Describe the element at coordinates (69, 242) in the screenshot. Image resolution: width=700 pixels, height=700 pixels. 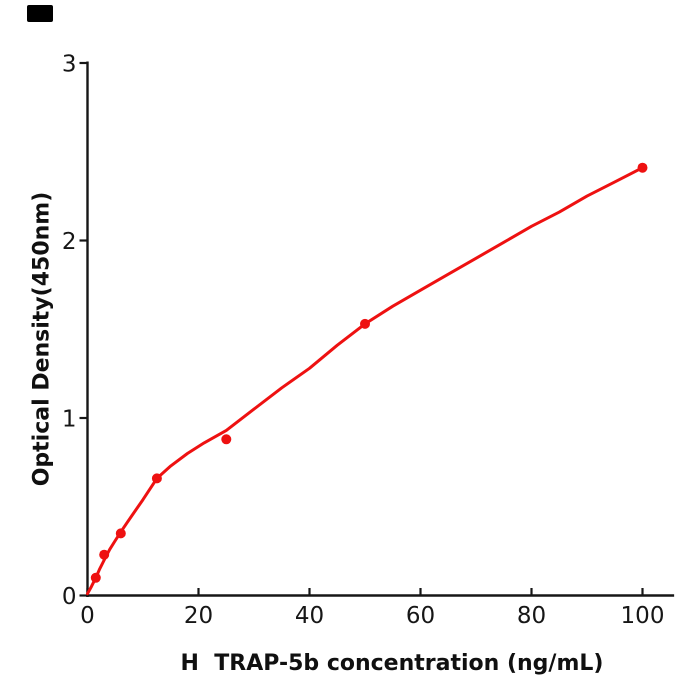
I see `y-tick-label: 2` at that location.